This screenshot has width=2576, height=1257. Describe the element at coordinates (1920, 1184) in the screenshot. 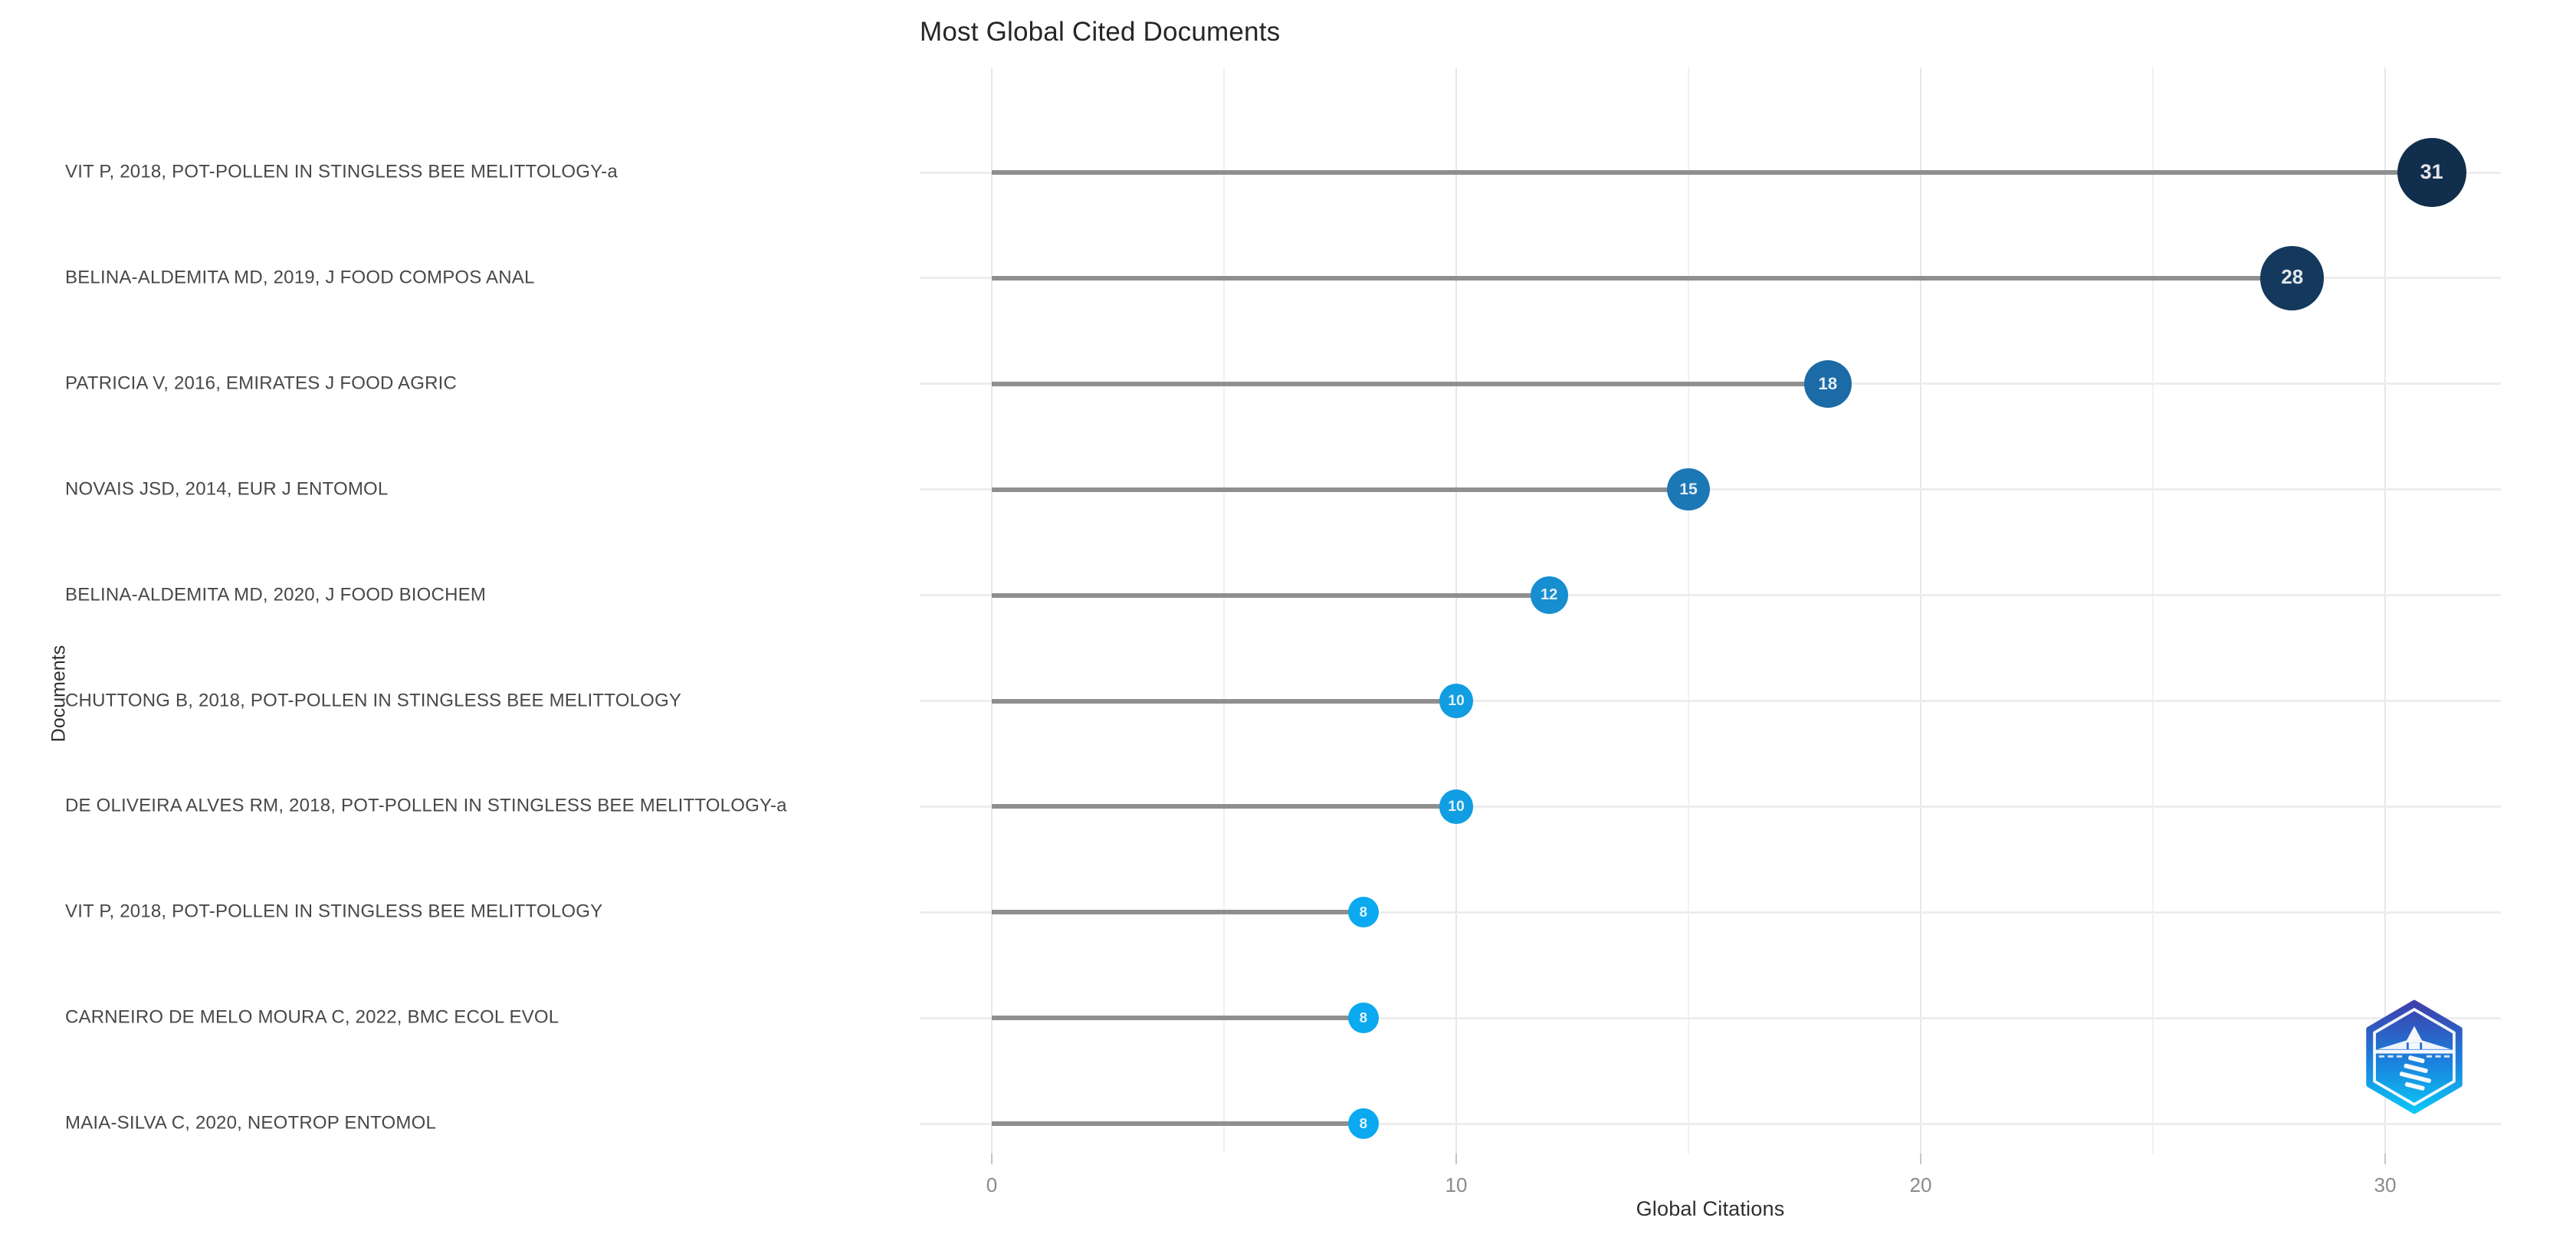

I see `x-tick-label: 20` at that location.